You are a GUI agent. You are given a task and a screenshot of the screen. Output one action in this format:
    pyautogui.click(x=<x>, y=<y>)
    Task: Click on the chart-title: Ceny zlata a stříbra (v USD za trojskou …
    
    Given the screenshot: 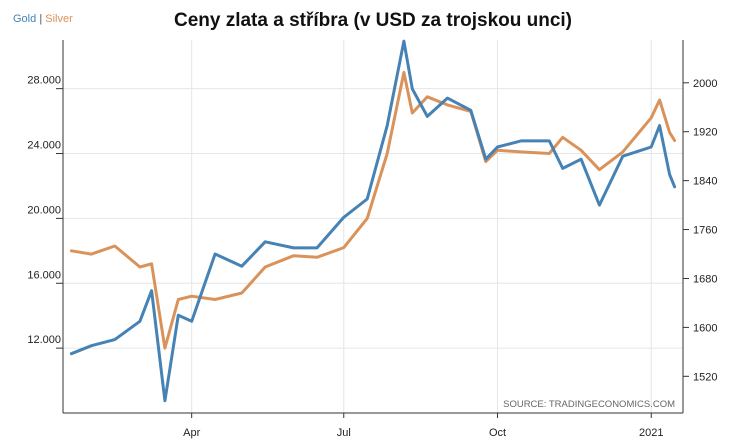 What is the action you would take?
    pyautogui.click(x=373, y=20)
    